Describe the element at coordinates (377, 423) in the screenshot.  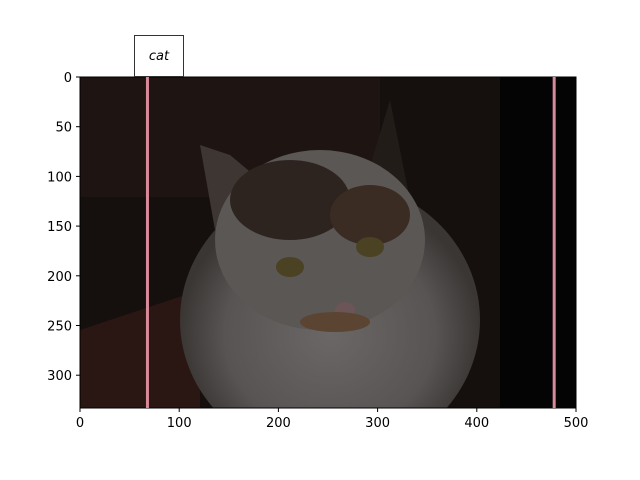
I see `x-tick-label: 300` at that location.